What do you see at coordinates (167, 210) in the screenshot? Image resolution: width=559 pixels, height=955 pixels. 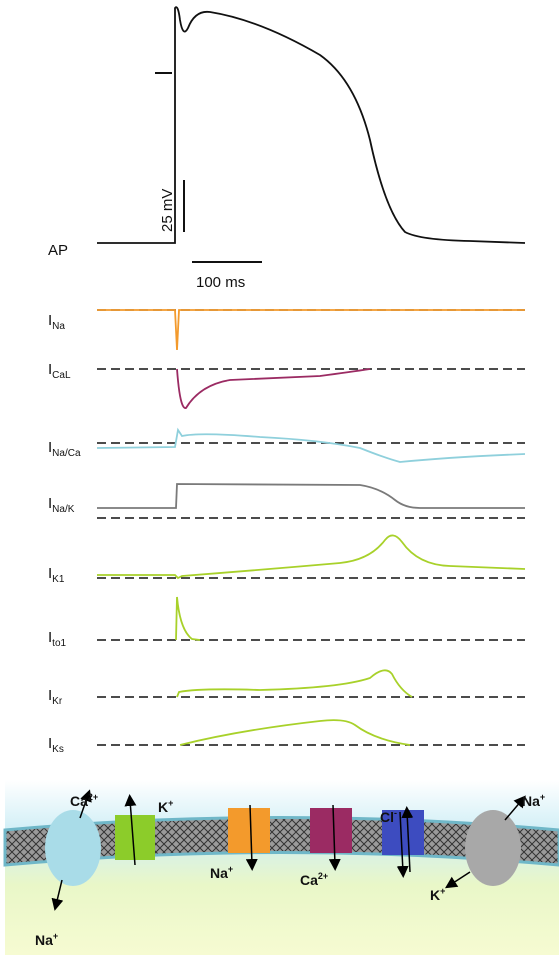 I see `voltage-scale-label: 25 mV` at bounding box center [167, 210].